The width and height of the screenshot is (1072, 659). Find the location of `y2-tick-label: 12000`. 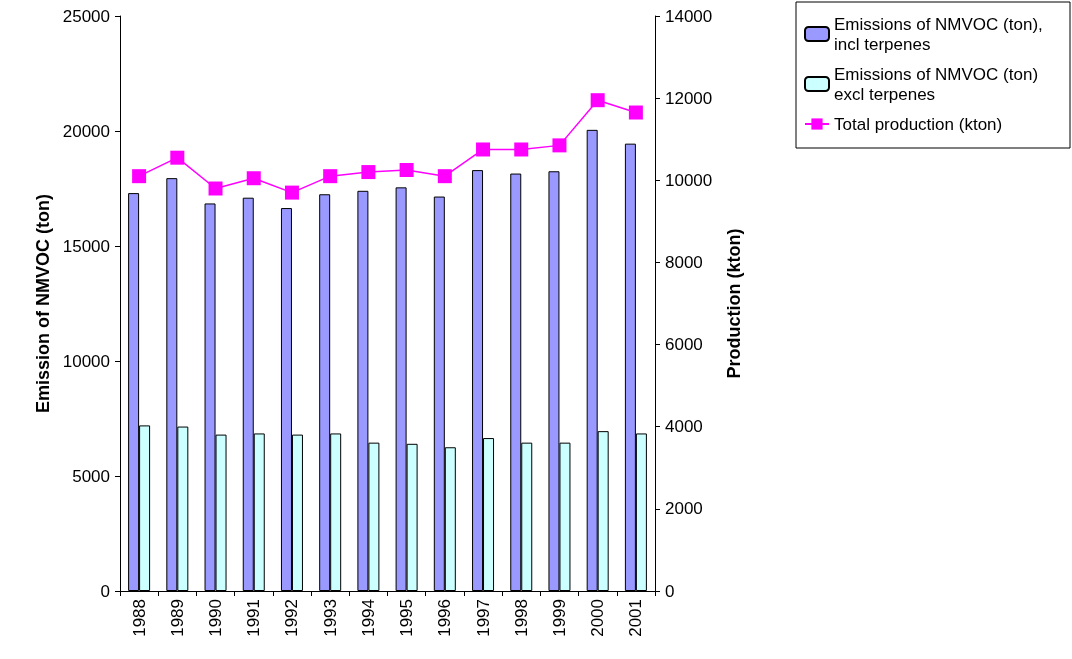

y2-tick-label: 12000 is located at coordinates (689, 98).